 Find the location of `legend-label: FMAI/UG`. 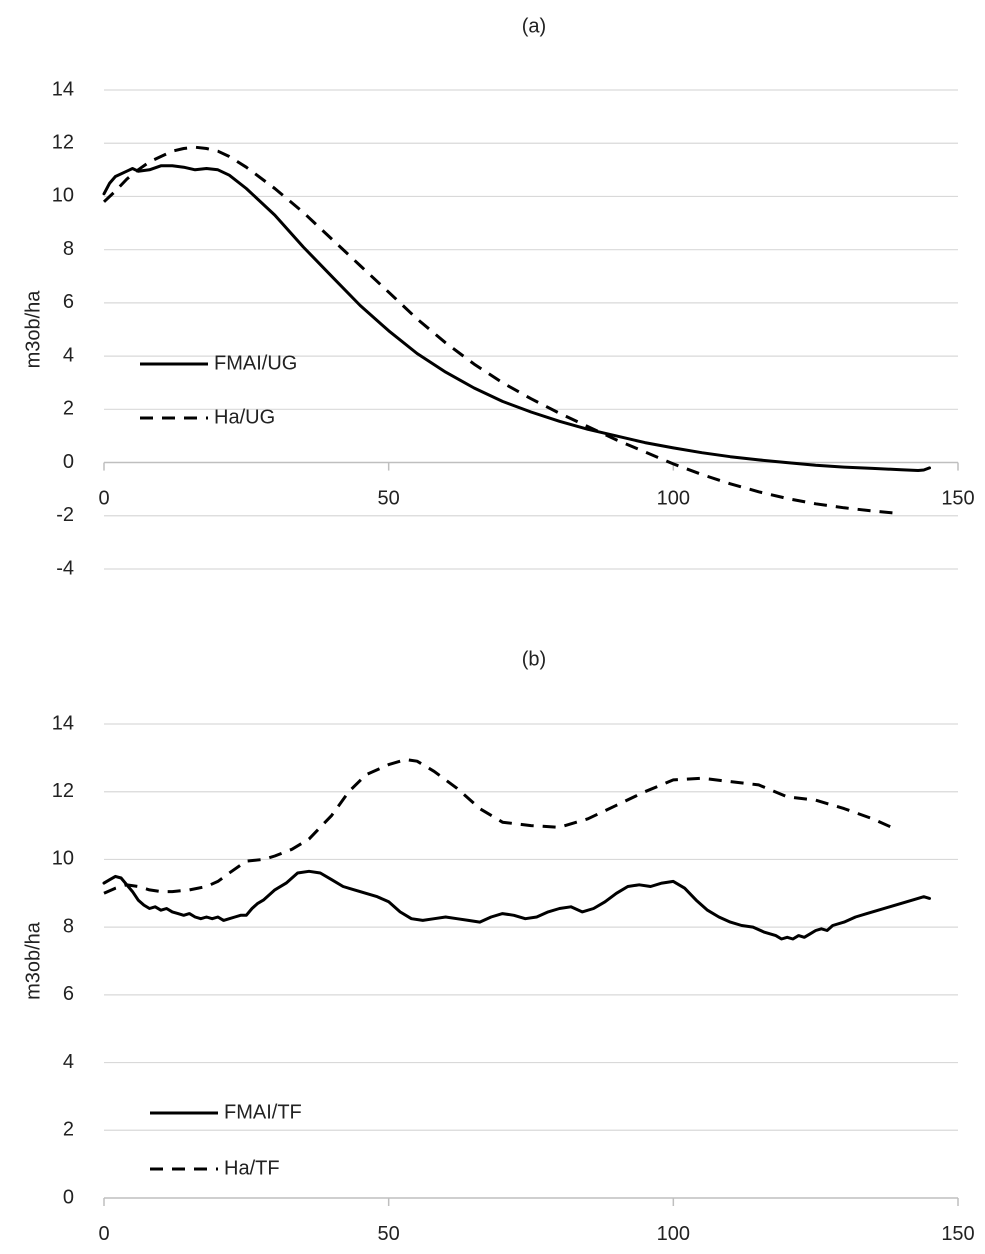

legend-label: FMAI/UG is located at coordinates (255, 363).